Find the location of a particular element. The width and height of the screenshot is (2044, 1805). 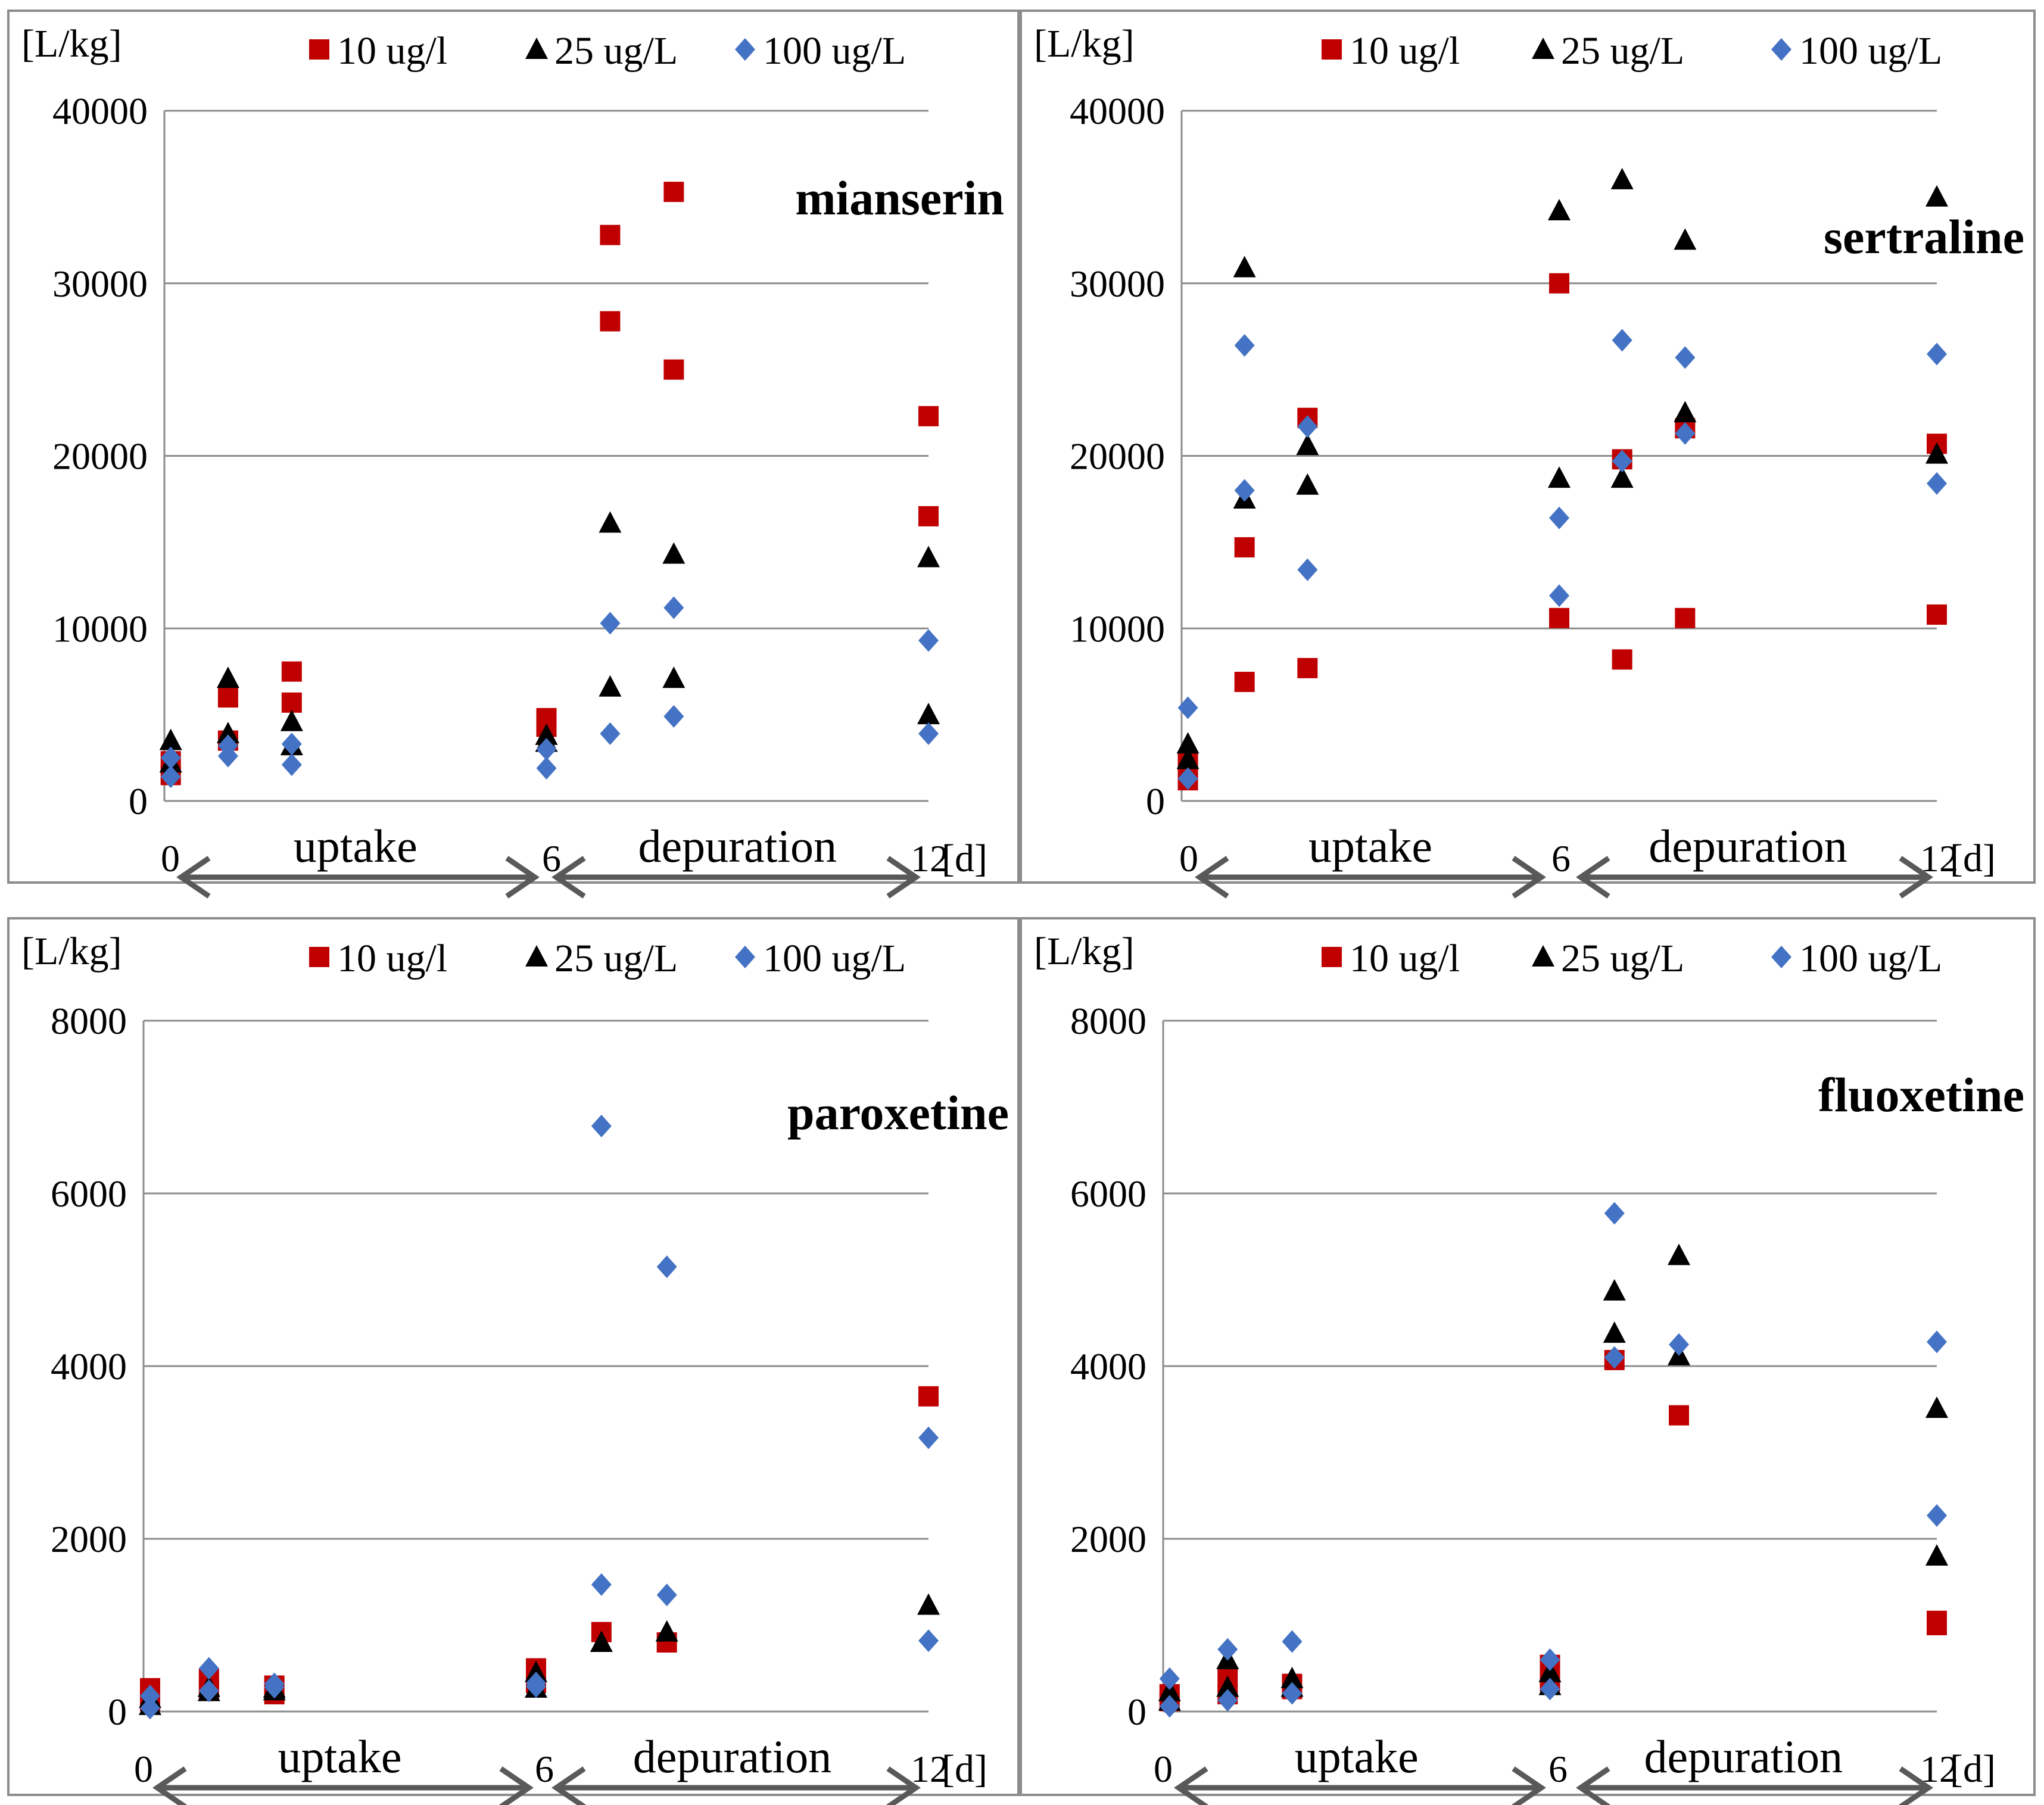

chart-title: paroxetine is located at coordinates (898, 1113).